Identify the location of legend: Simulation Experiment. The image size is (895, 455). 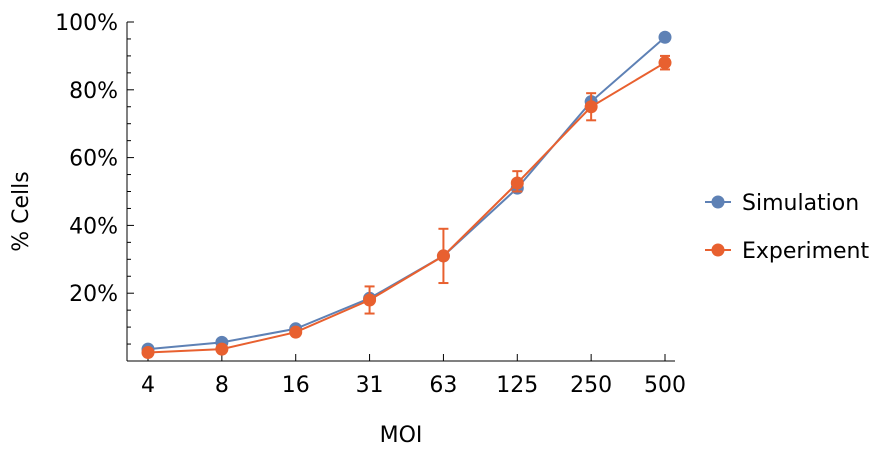
(787, 227).